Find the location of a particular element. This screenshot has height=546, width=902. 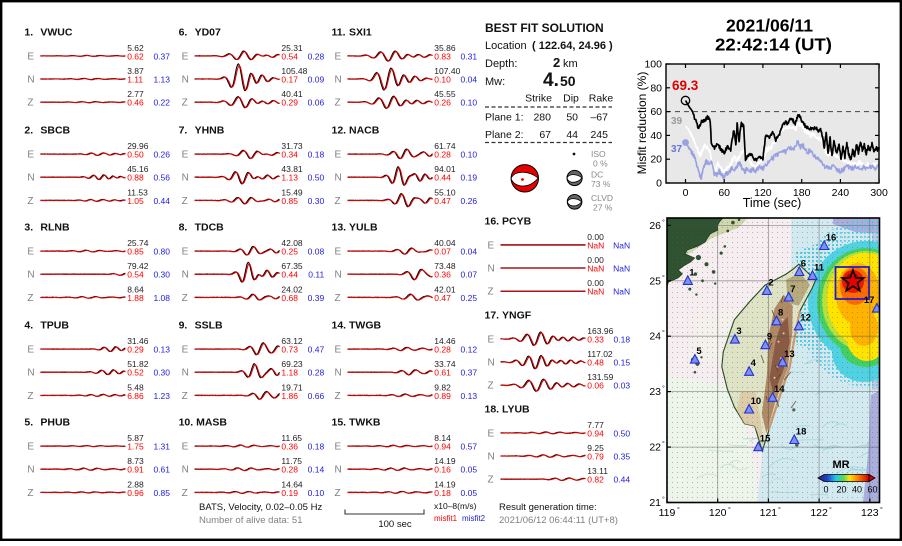

svg-text: BATS, Velocity, 0.02–0.05 Hz is located at coordinates (260, 507).